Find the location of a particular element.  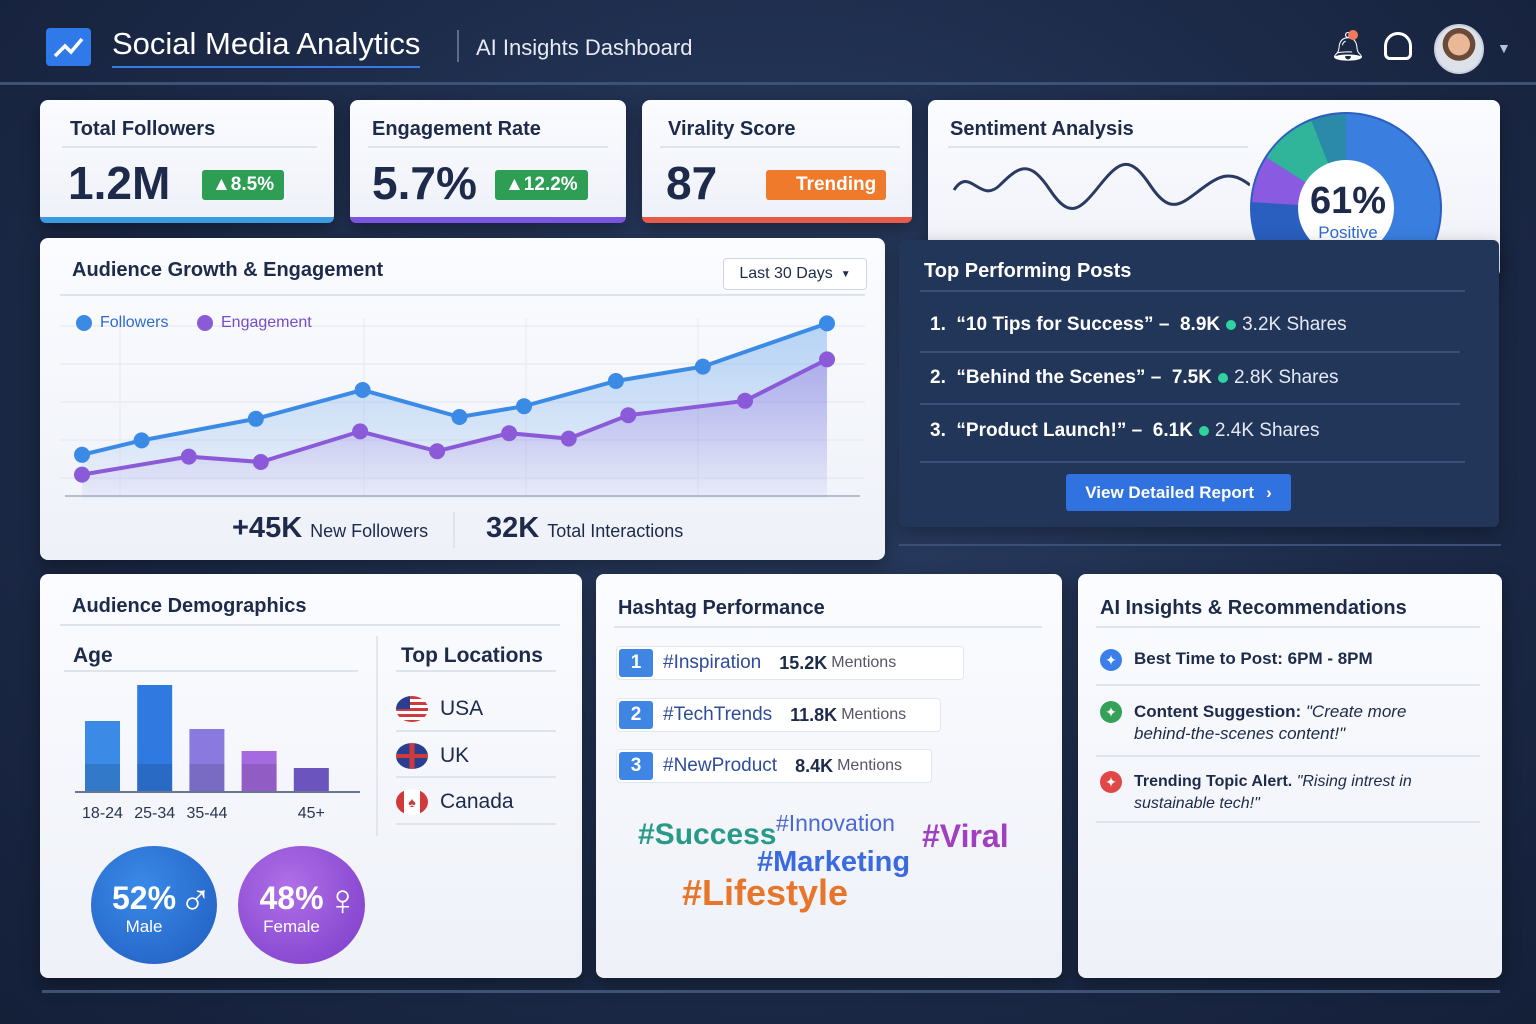

card-title: Sentiment Analysis is located at coordinates (1042, 129).